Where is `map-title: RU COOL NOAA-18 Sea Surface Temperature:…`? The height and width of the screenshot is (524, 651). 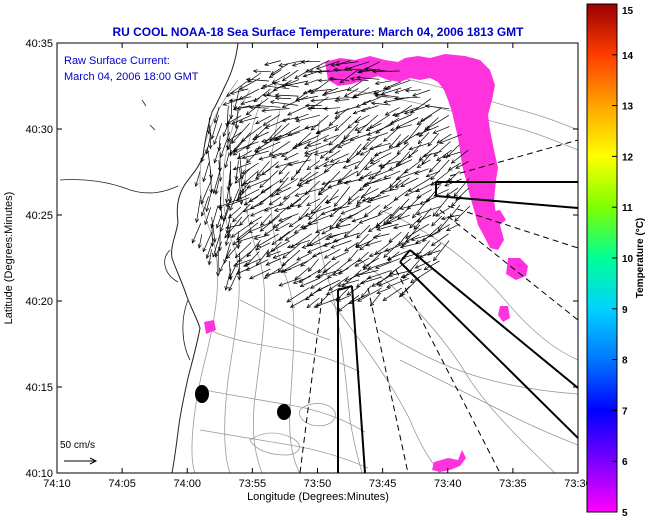 map-title: RU COOL NOAA-18 Sea Surface Temperature:… is located at coordinates (318, 32).